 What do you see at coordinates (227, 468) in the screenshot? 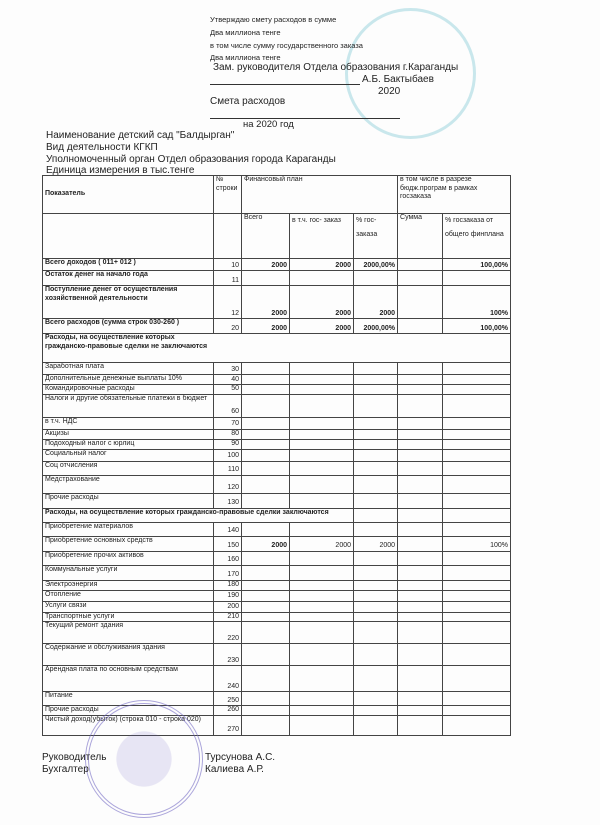
I see `row-number: 110` at bounding box center [227, 468].